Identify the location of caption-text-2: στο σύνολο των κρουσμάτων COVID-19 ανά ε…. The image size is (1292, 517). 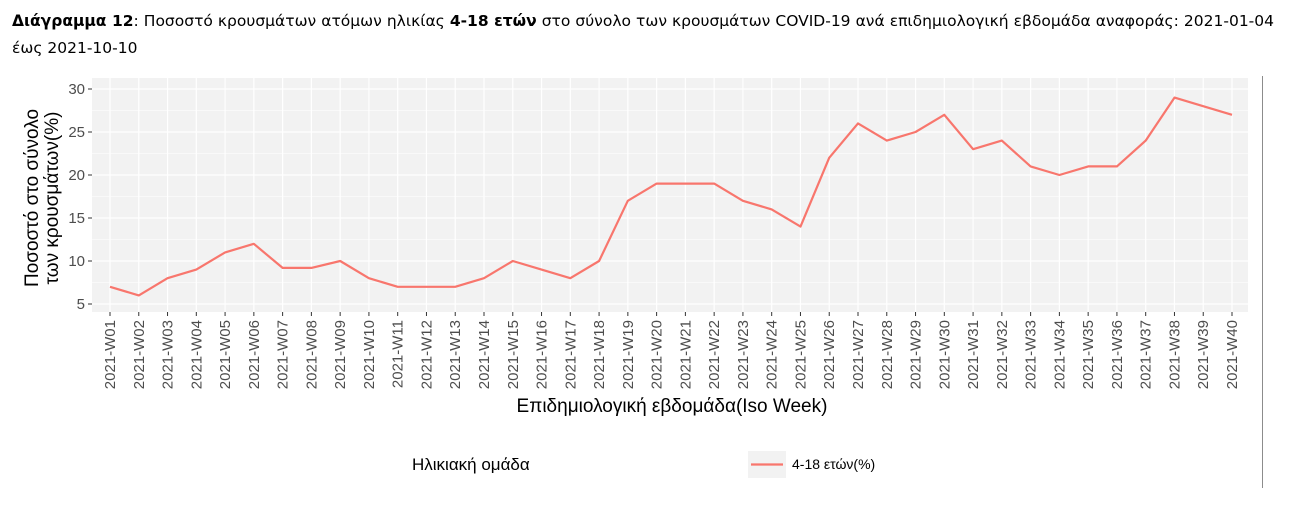
(643, 34).